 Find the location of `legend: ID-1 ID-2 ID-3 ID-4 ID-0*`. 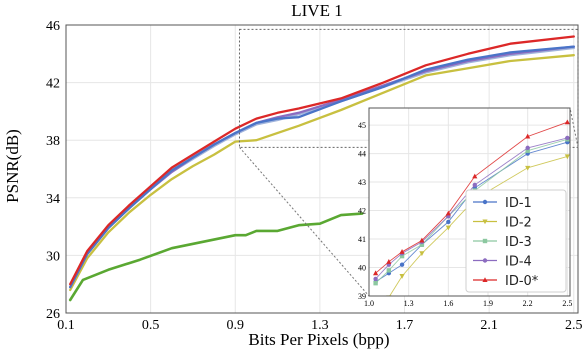

legend: ID-1 ID-2 ID-3 ID-4 ID-0* is located at coordinates (516, 241).